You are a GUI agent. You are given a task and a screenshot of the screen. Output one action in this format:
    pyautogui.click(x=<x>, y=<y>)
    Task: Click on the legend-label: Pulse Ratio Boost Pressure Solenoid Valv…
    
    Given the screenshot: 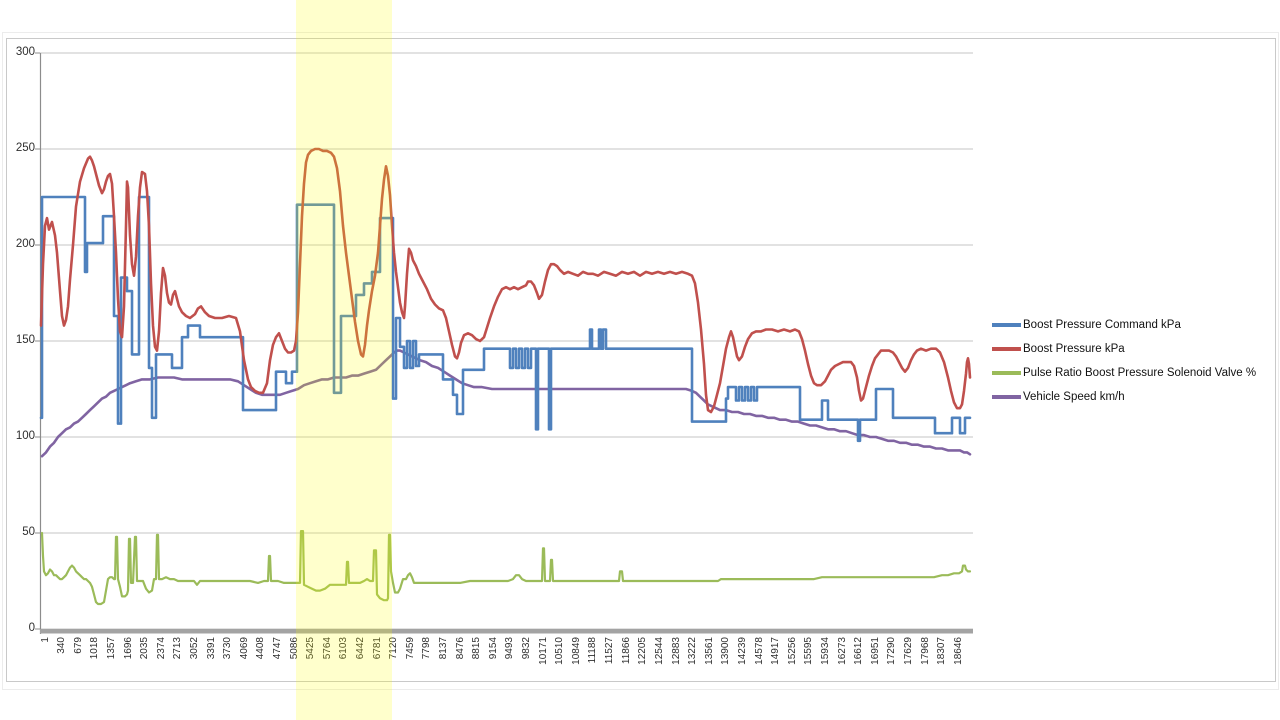 What is the action you would take?
    pyautogui.click(x=1140, y=373)
    